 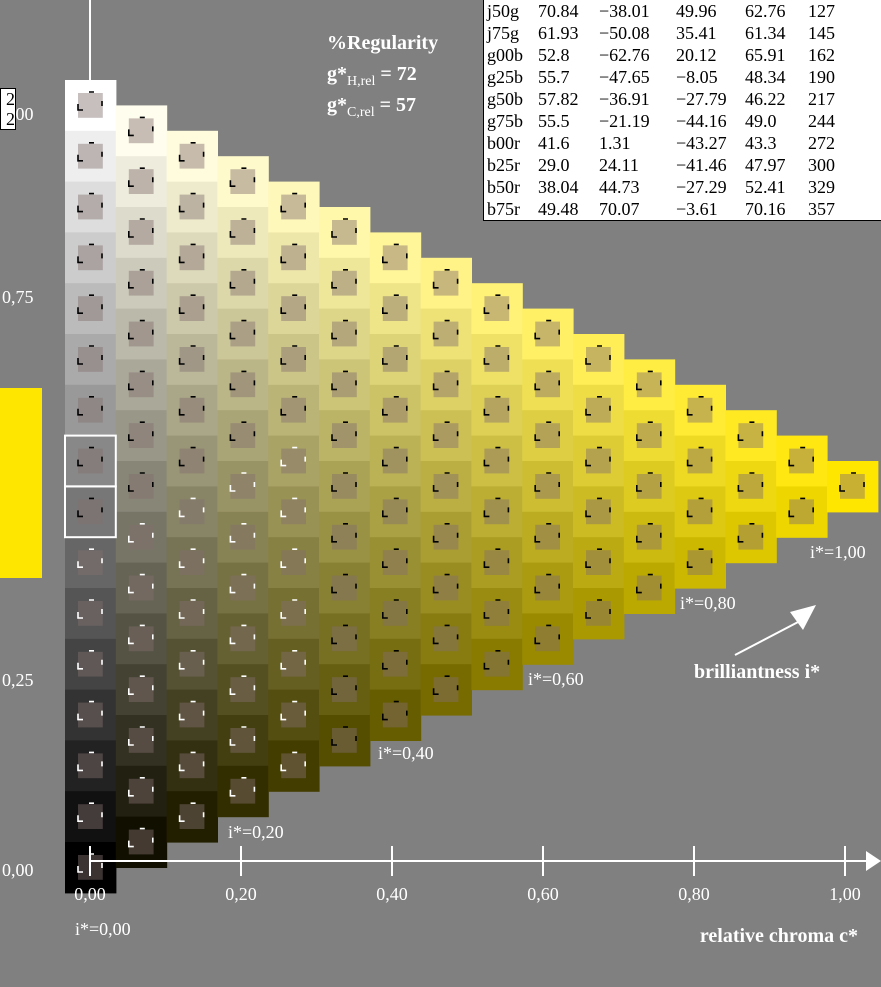 I want to click on table-cell: 329, so click(x=821, y=187).